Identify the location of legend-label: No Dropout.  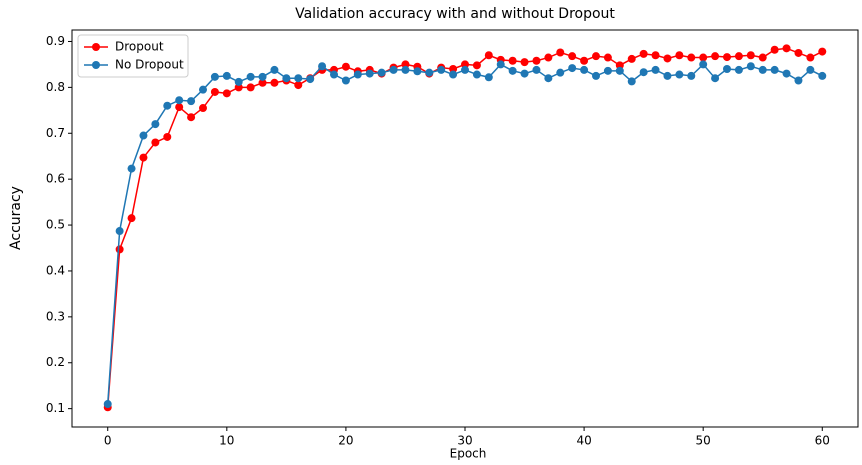
(149, 65).